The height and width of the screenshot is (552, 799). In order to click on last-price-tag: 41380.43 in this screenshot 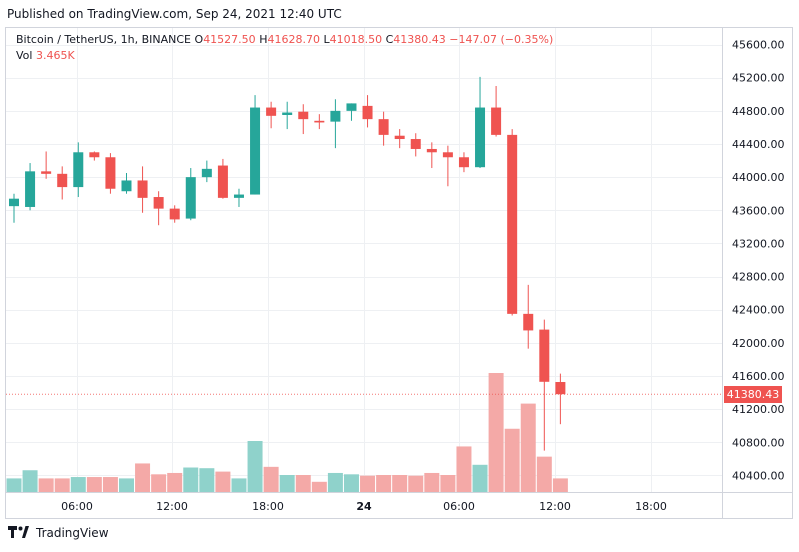, I will do `click(753, 394)`.